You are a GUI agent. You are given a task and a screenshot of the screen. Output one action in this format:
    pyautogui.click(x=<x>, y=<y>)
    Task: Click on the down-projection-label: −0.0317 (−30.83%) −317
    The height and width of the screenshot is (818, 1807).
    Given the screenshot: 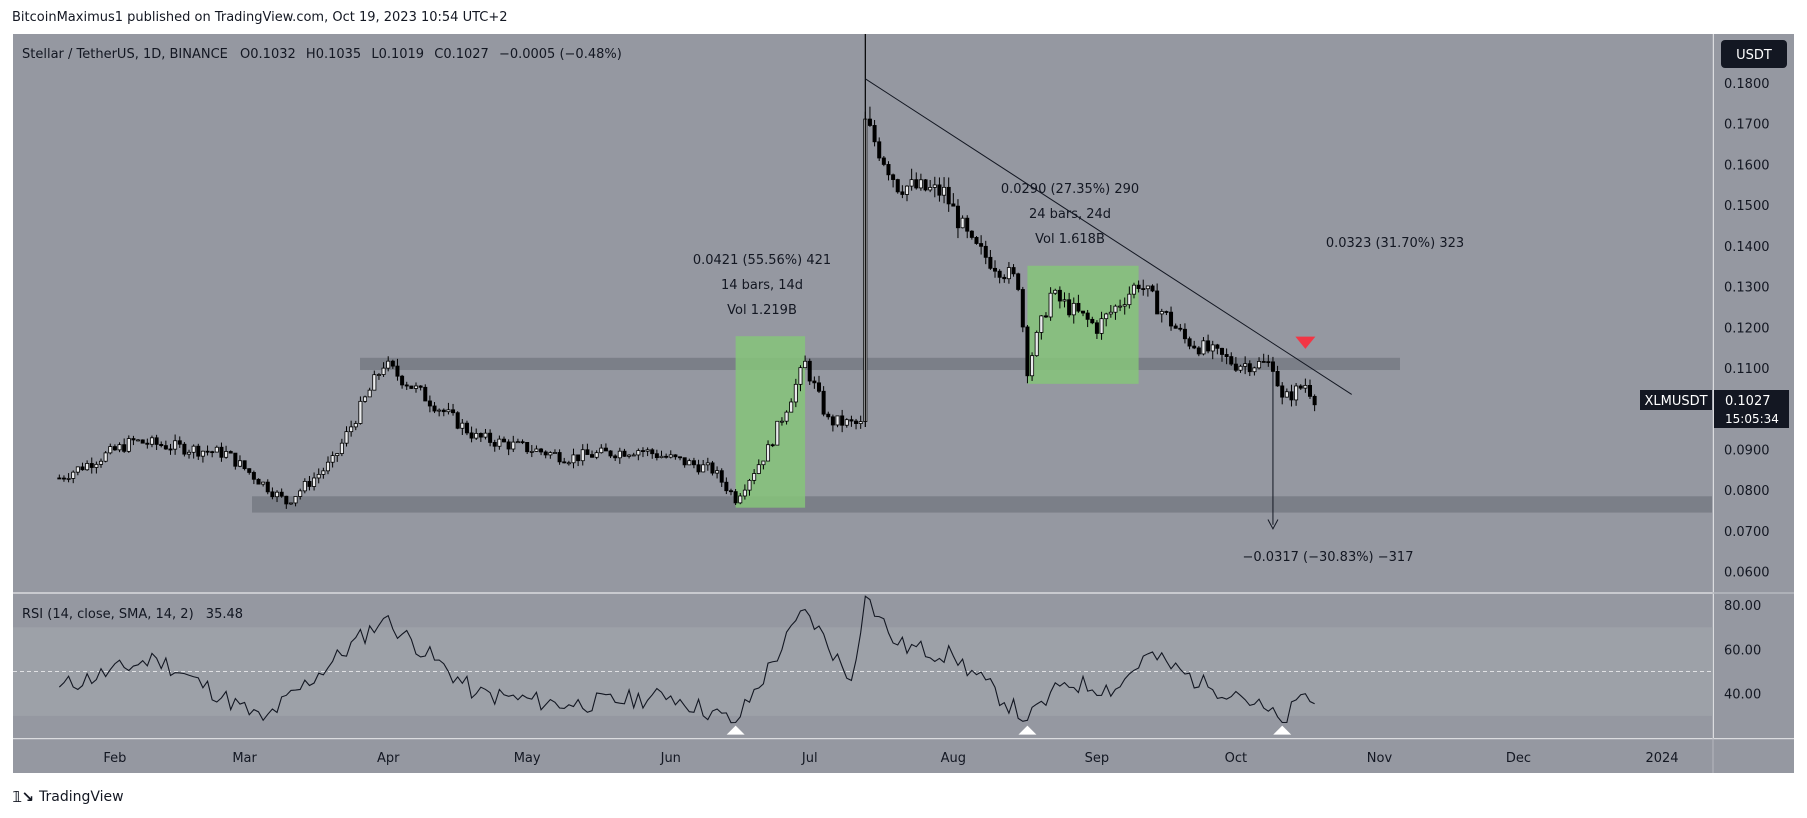 What is the action you would take?
    pyautogui.click(x=1328, y=557)
    